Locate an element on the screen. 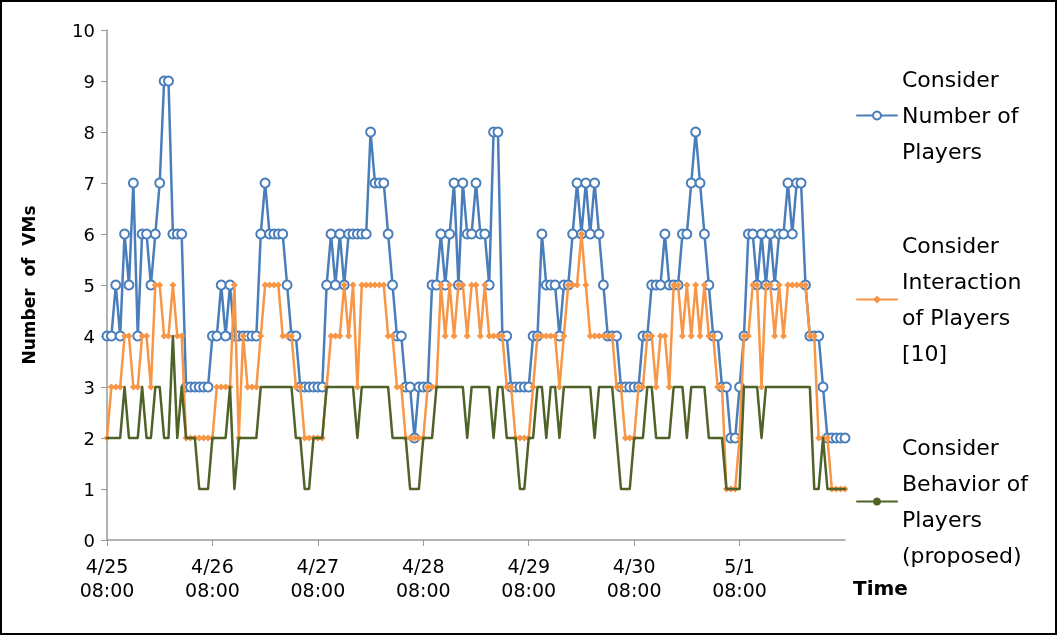 The width and height of the screenshot is (1057, 635). y-tick-label: 8 is located at coordinates (89, 132).